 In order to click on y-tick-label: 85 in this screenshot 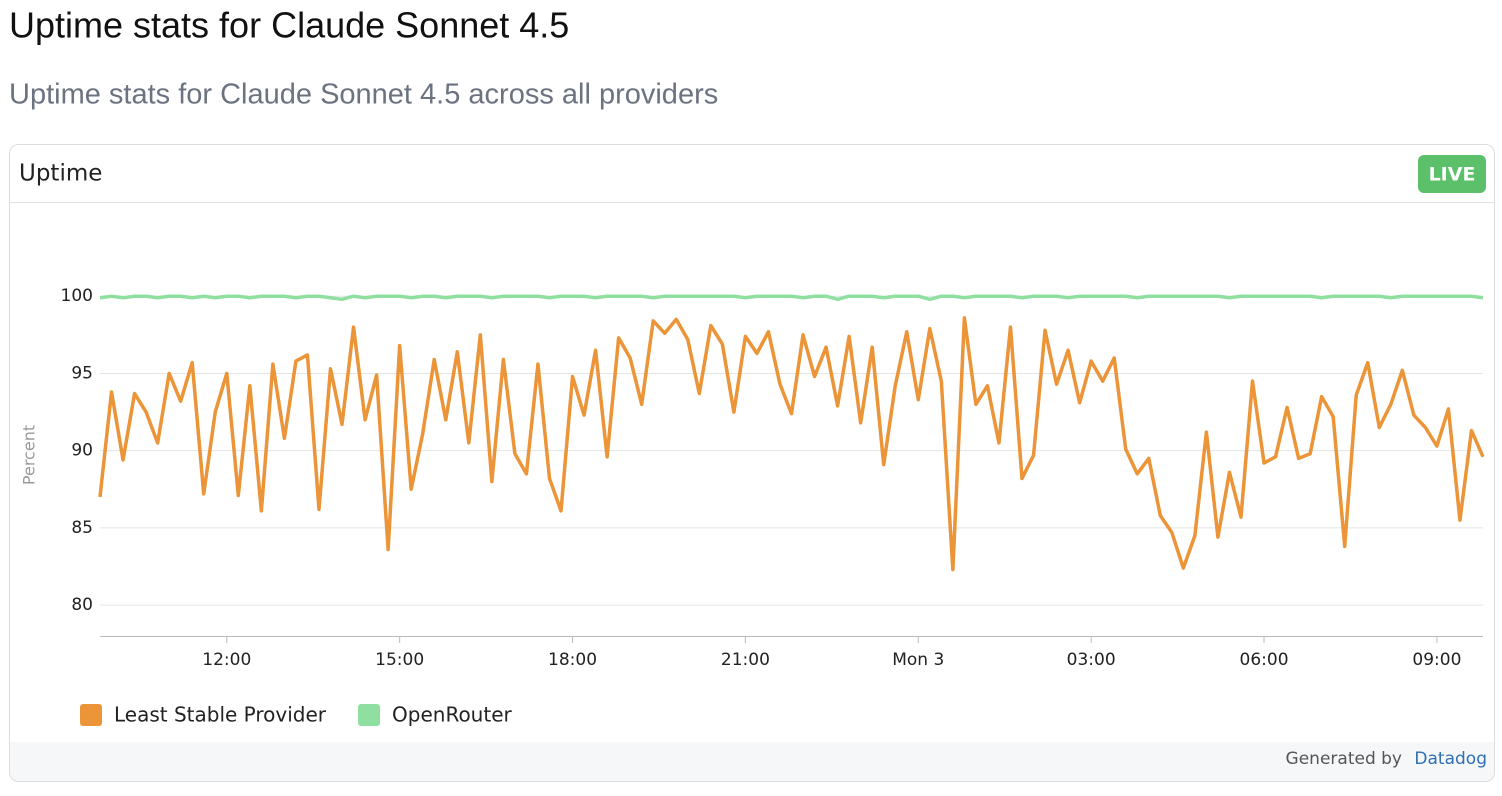, I will do `click(82, 528)`.